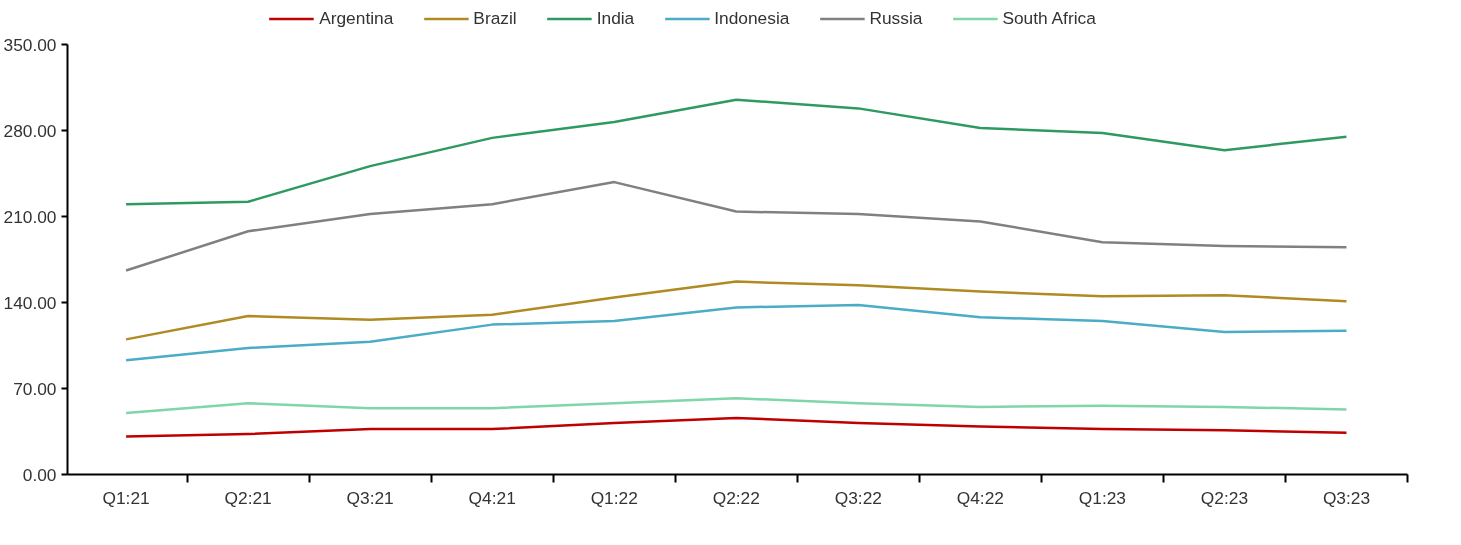 Image resolution: width=1461 pixels, height=545 pixels. What do you see at coordinates (736, 497) in the screenshot?
I see `x-tick-label: Q2:22` at bounding box center [736, 497].